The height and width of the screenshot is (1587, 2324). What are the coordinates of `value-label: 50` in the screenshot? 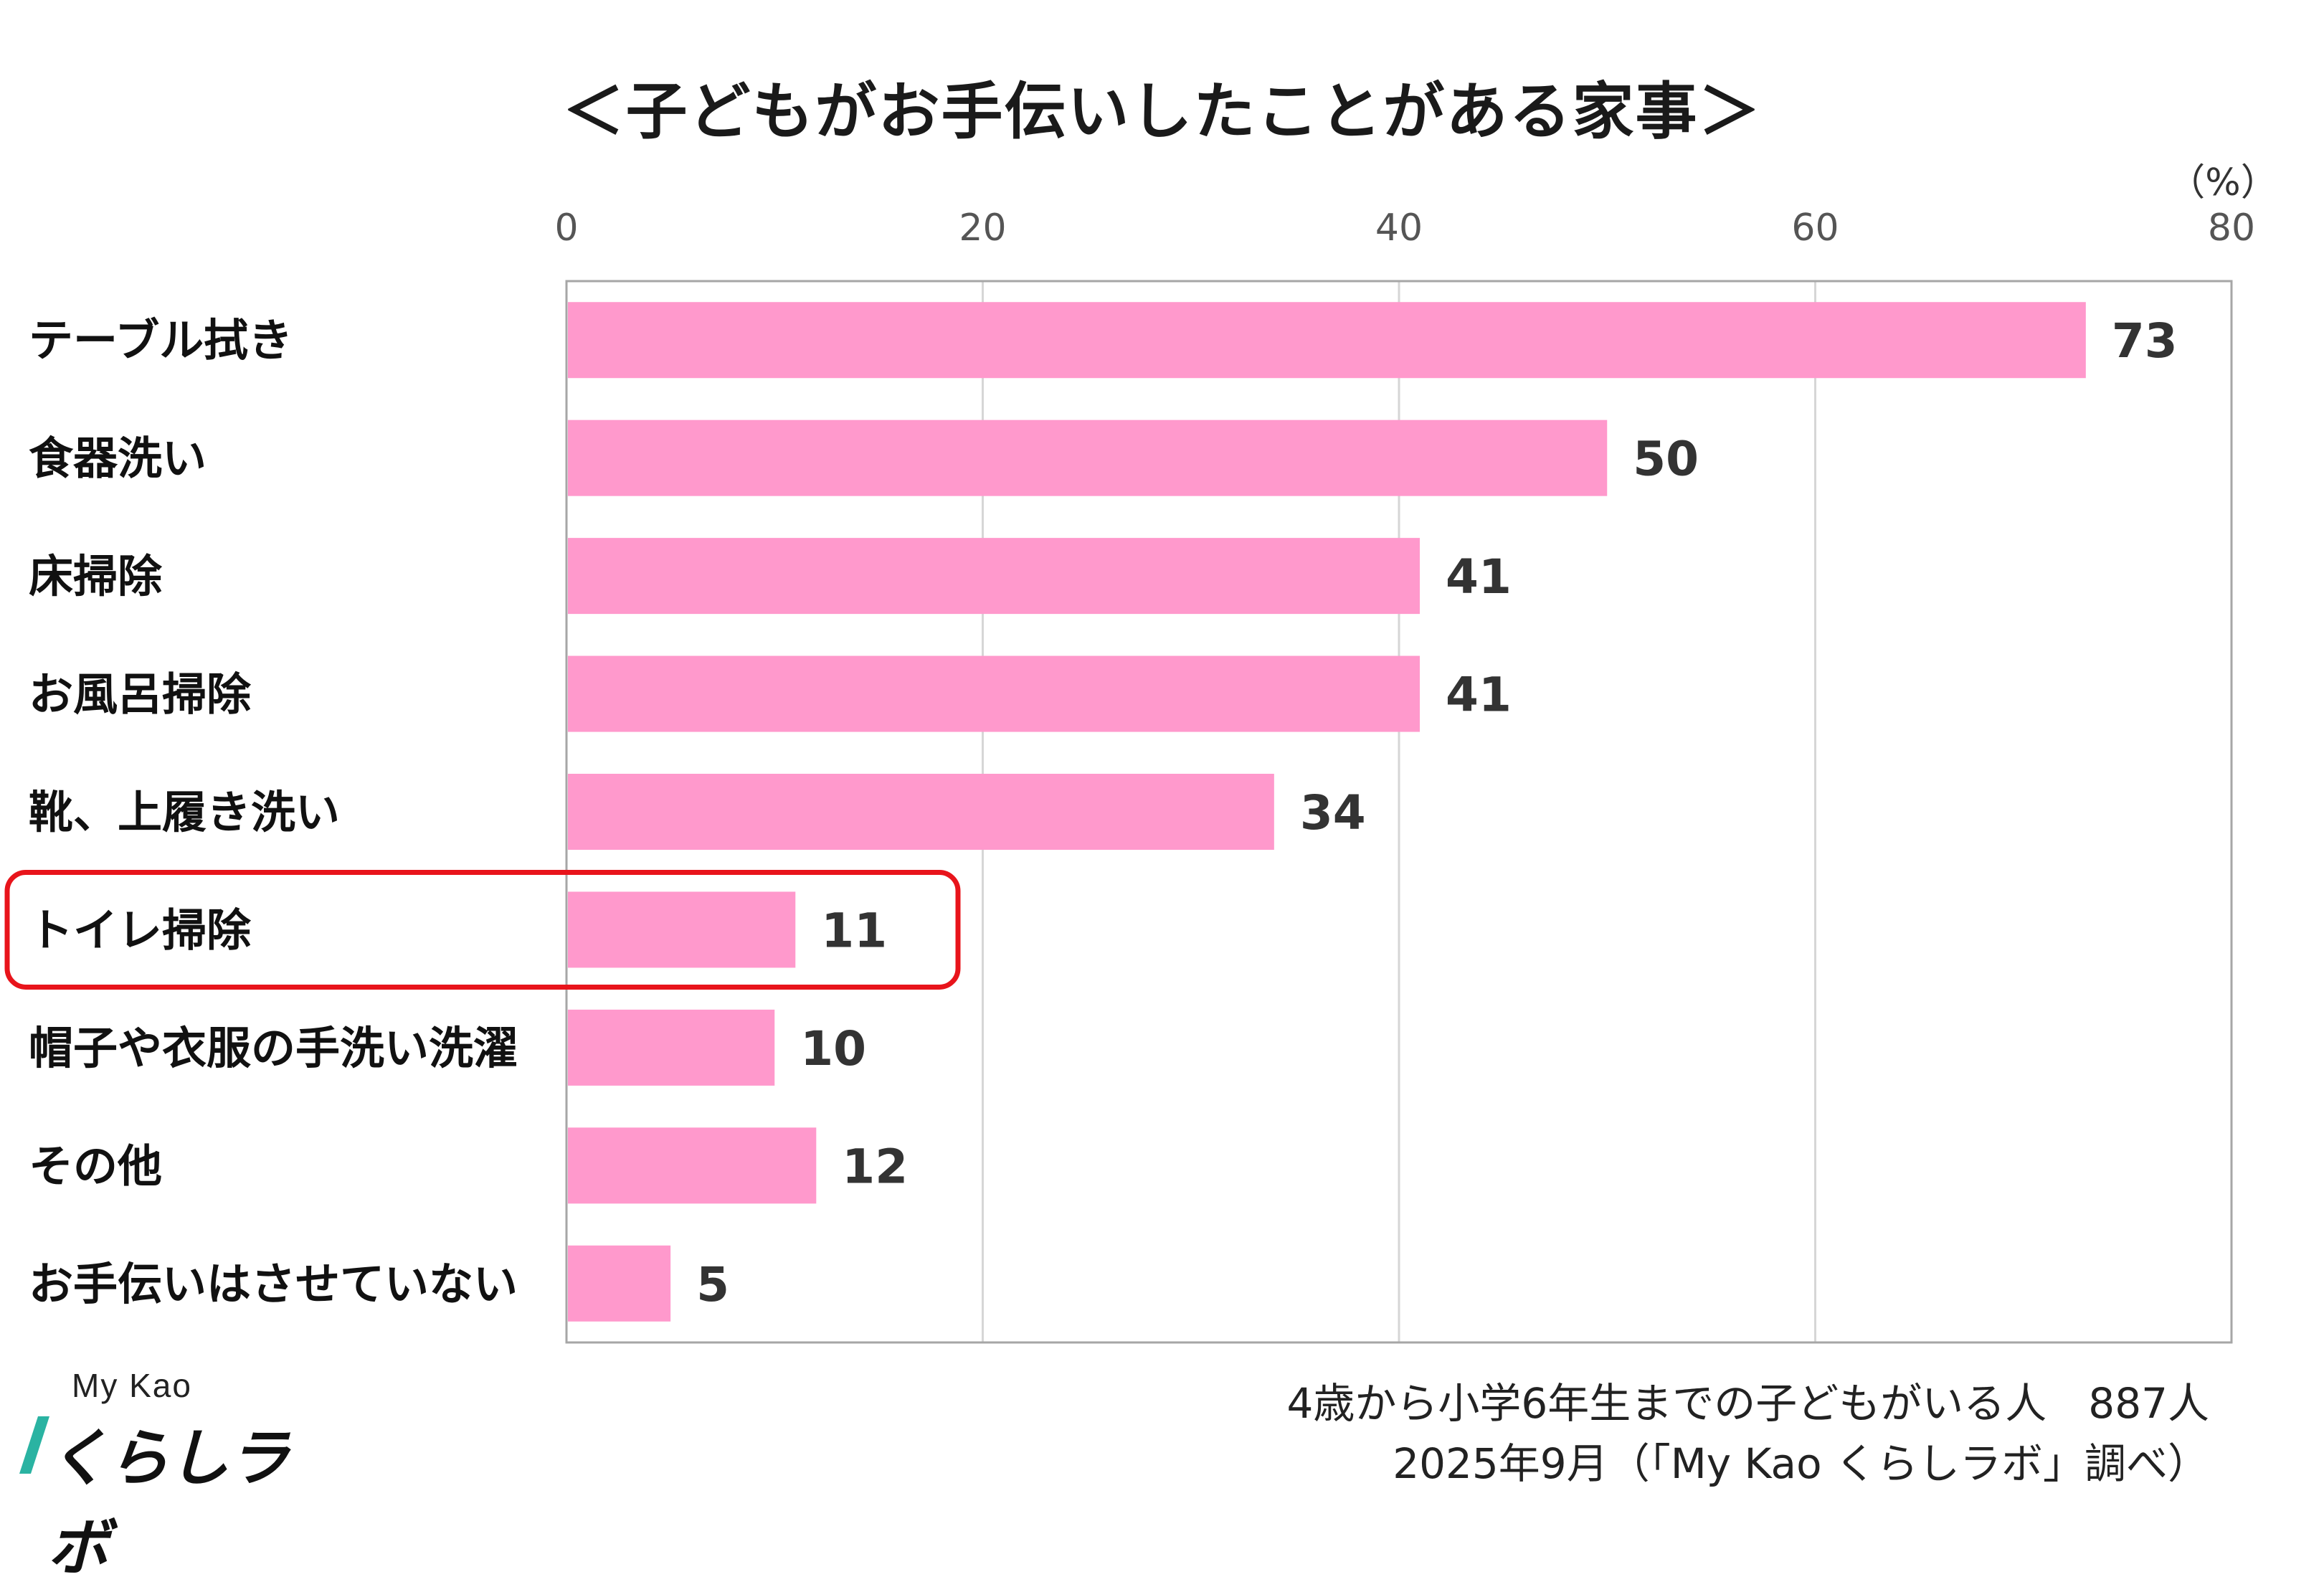 It's located at (1666, 459).